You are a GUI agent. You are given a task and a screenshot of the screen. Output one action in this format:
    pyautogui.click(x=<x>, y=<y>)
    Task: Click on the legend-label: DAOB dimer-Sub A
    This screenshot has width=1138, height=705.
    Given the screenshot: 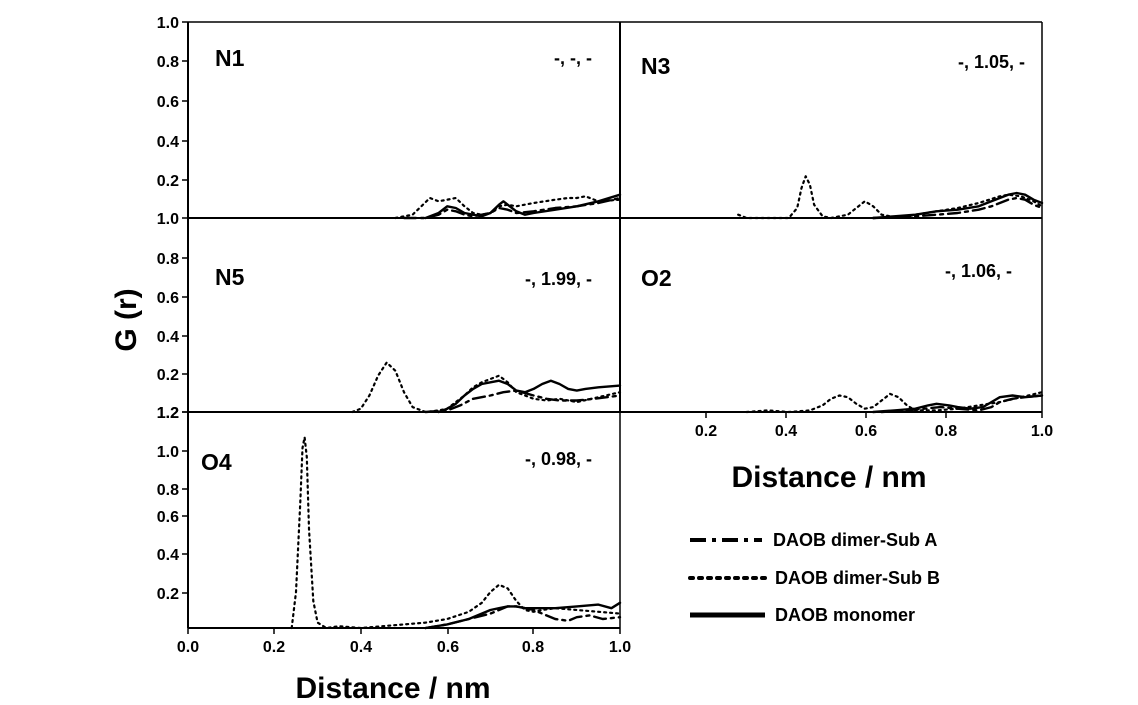 What is the action you would take?
    pyautogui.click(x=855, y=540)
    